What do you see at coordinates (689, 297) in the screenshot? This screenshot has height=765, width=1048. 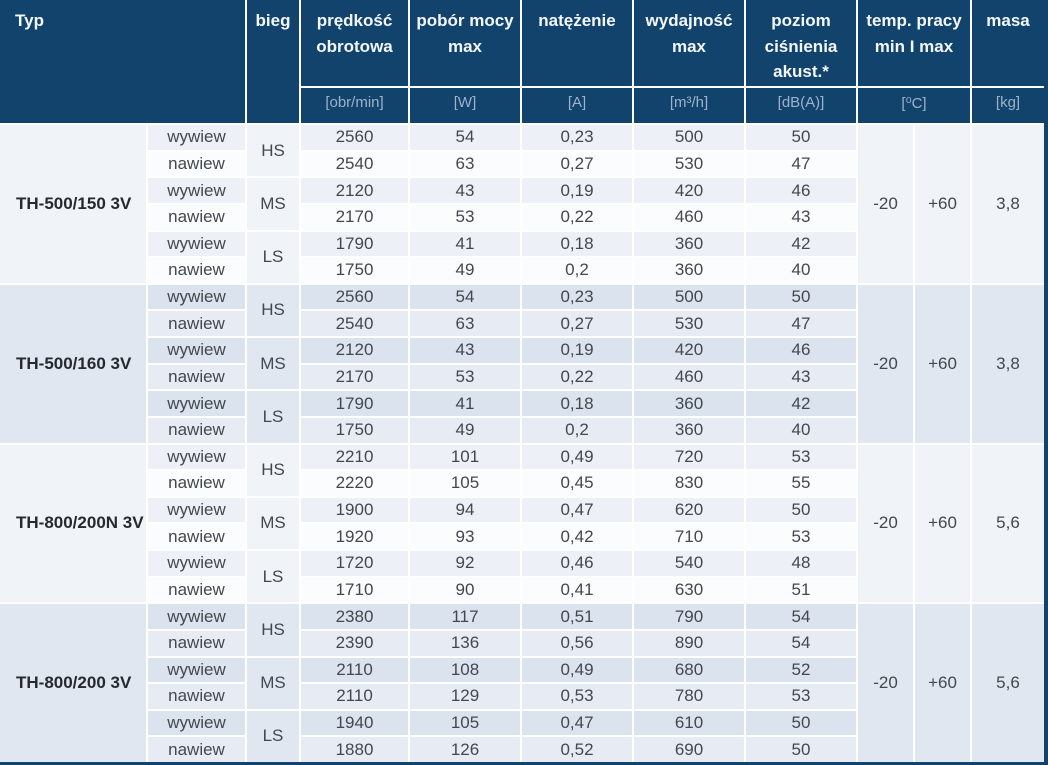 I see `airflow-cell: 500` at bounding box center [689, 297].